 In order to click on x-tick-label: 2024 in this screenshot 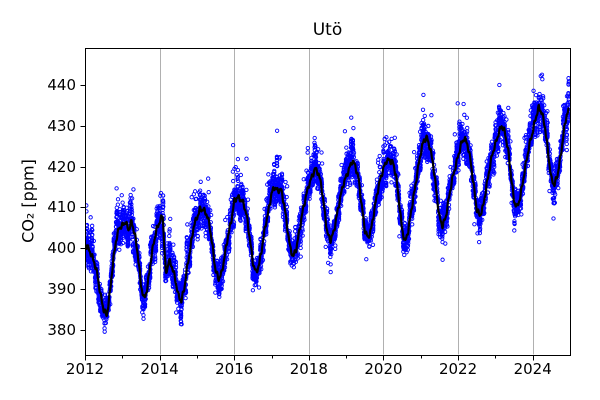, I will do `click(532, 369)`.